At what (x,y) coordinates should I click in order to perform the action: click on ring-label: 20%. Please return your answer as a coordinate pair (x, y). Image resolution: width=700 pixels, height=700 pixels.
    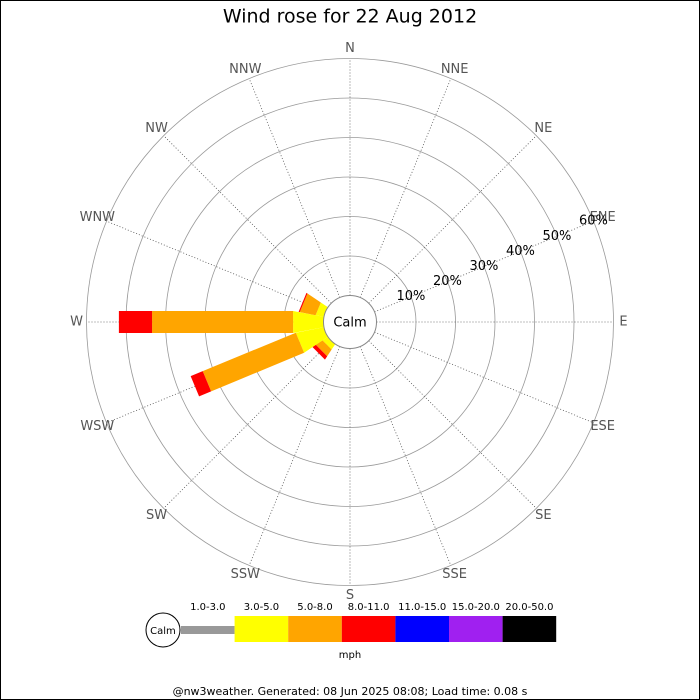
    Looking at the image, I should click on (447, 281).